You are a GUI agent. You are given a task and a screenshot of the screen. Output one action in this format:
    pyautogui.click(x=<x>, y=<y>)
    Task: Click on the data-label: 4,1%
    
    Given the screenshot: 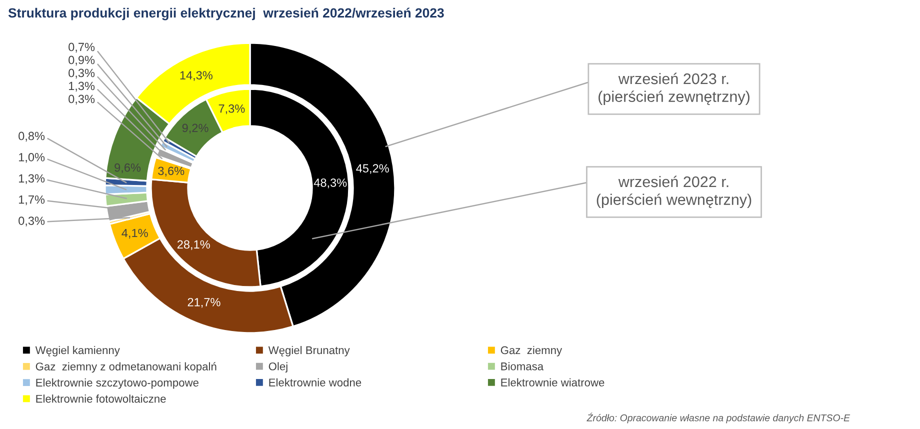 What is the action you would take?
    pyautogui.click(x=135, y=233)
    